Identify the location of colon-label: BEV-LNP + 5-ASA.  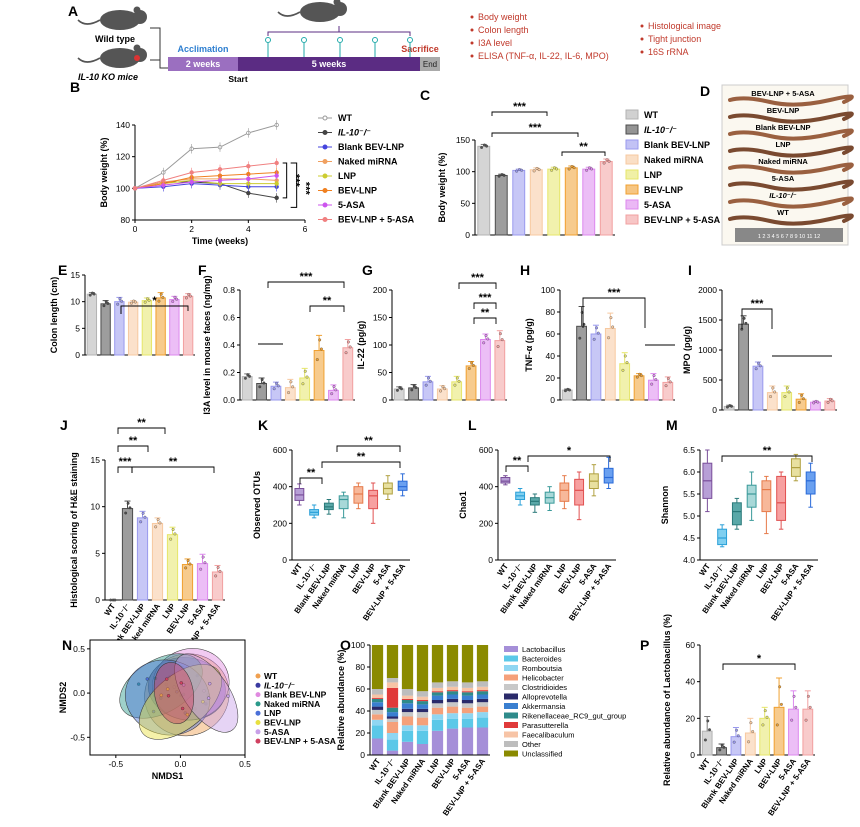
(783, 93).